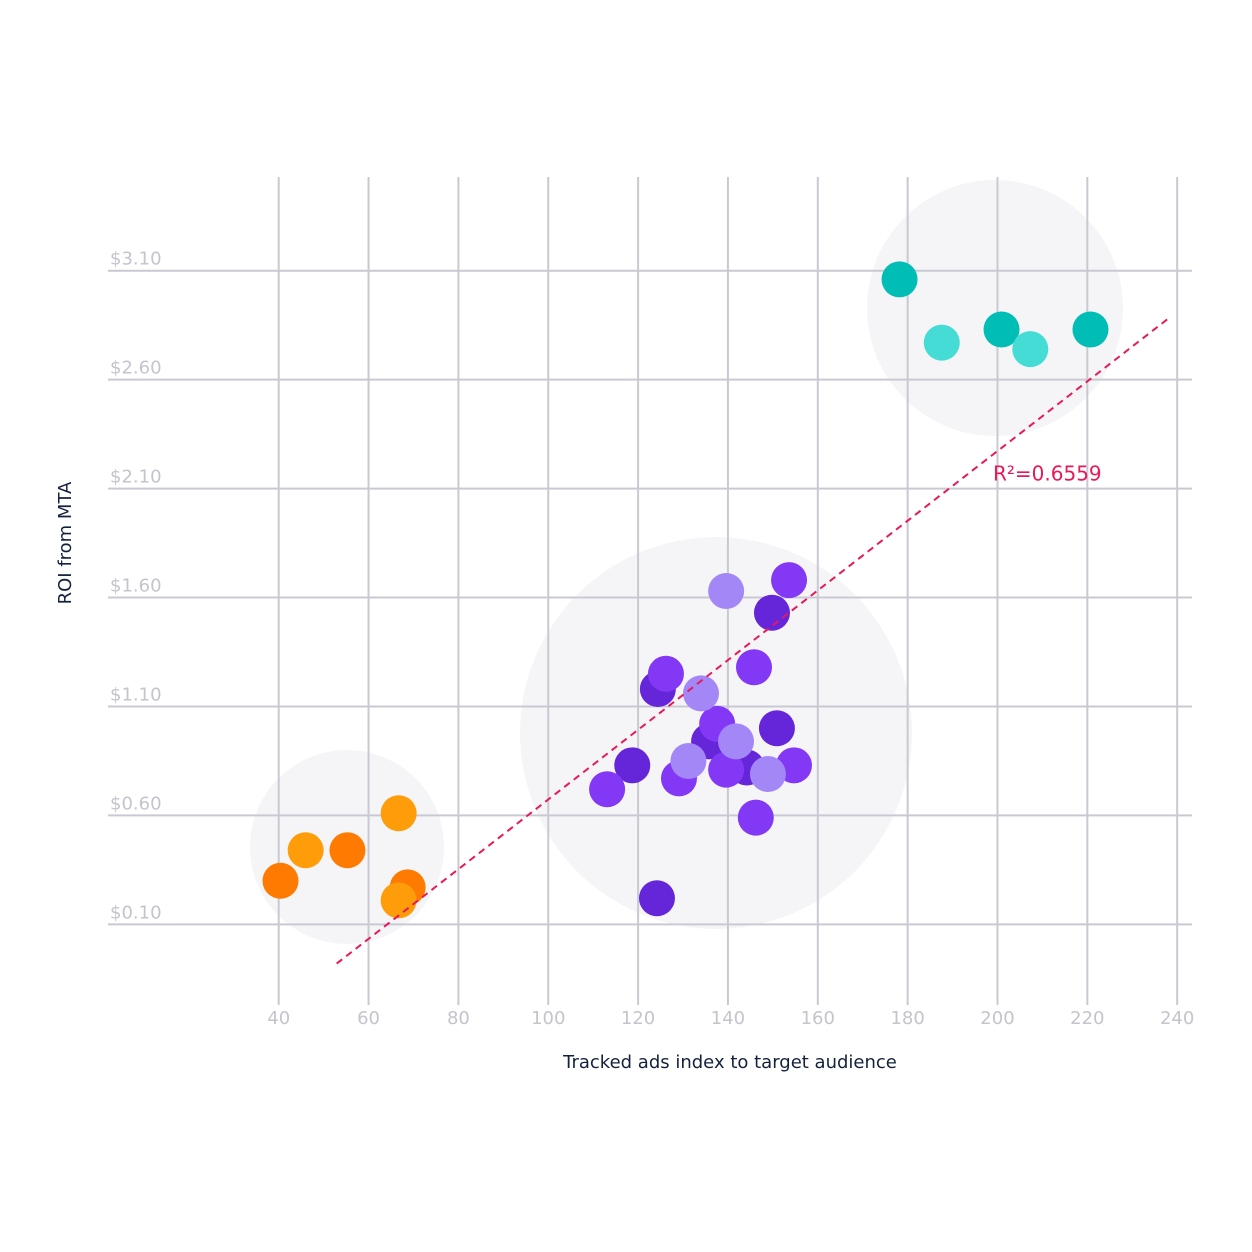 The height and width of the screenshot is (1252, 1252). Describe the element at coordinates (995, 308) in the screenshot. I see `cluster-bg` at that location.